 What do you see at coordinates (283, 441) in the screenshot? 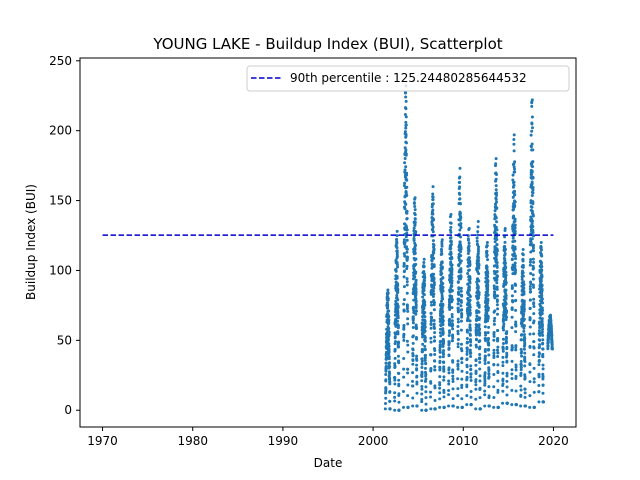
I see `x-tick-label: 1990` at bounding box center [283, 441].